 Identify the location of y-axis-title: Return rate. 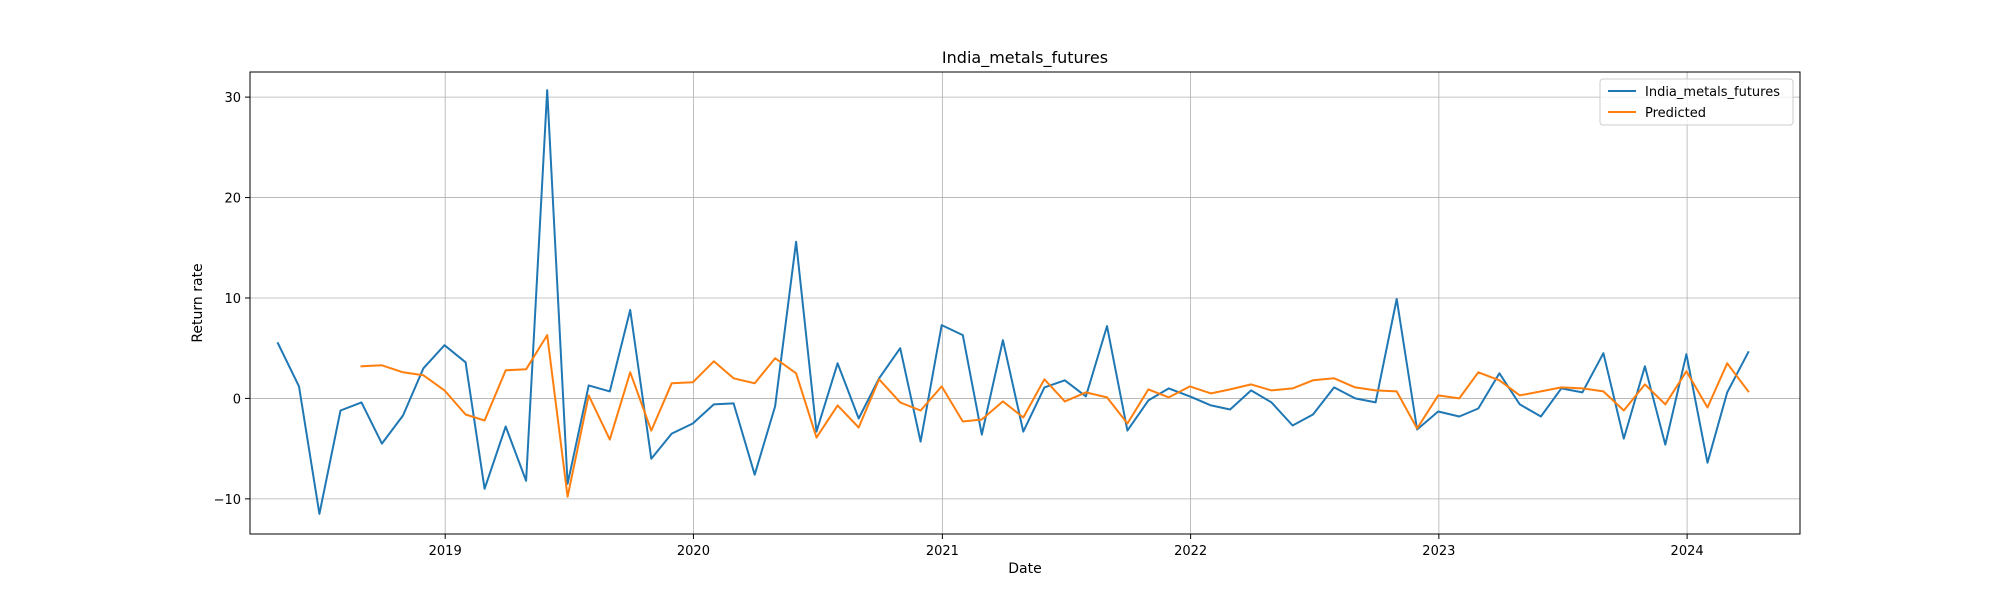
(198, 302).